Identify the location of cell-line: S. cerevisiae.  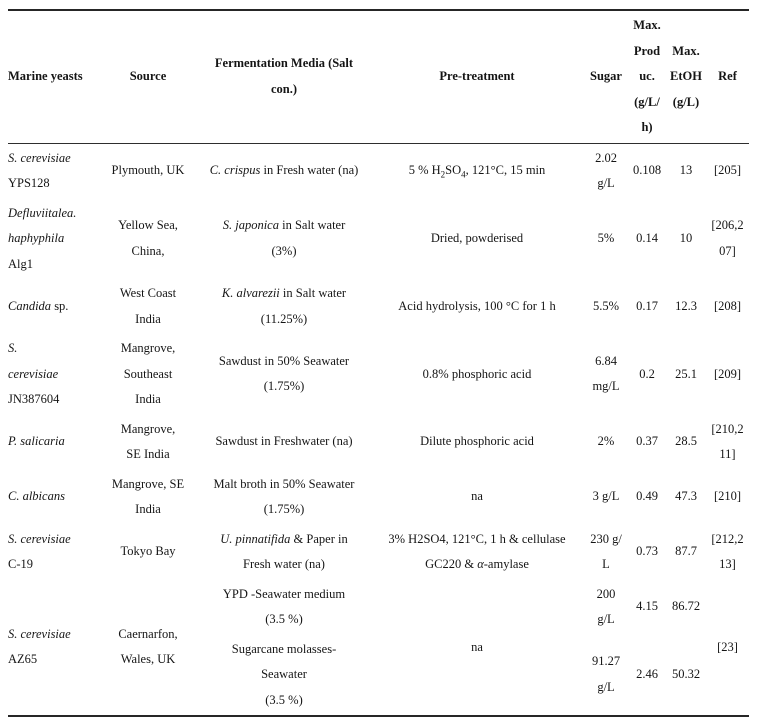
(52, 635).